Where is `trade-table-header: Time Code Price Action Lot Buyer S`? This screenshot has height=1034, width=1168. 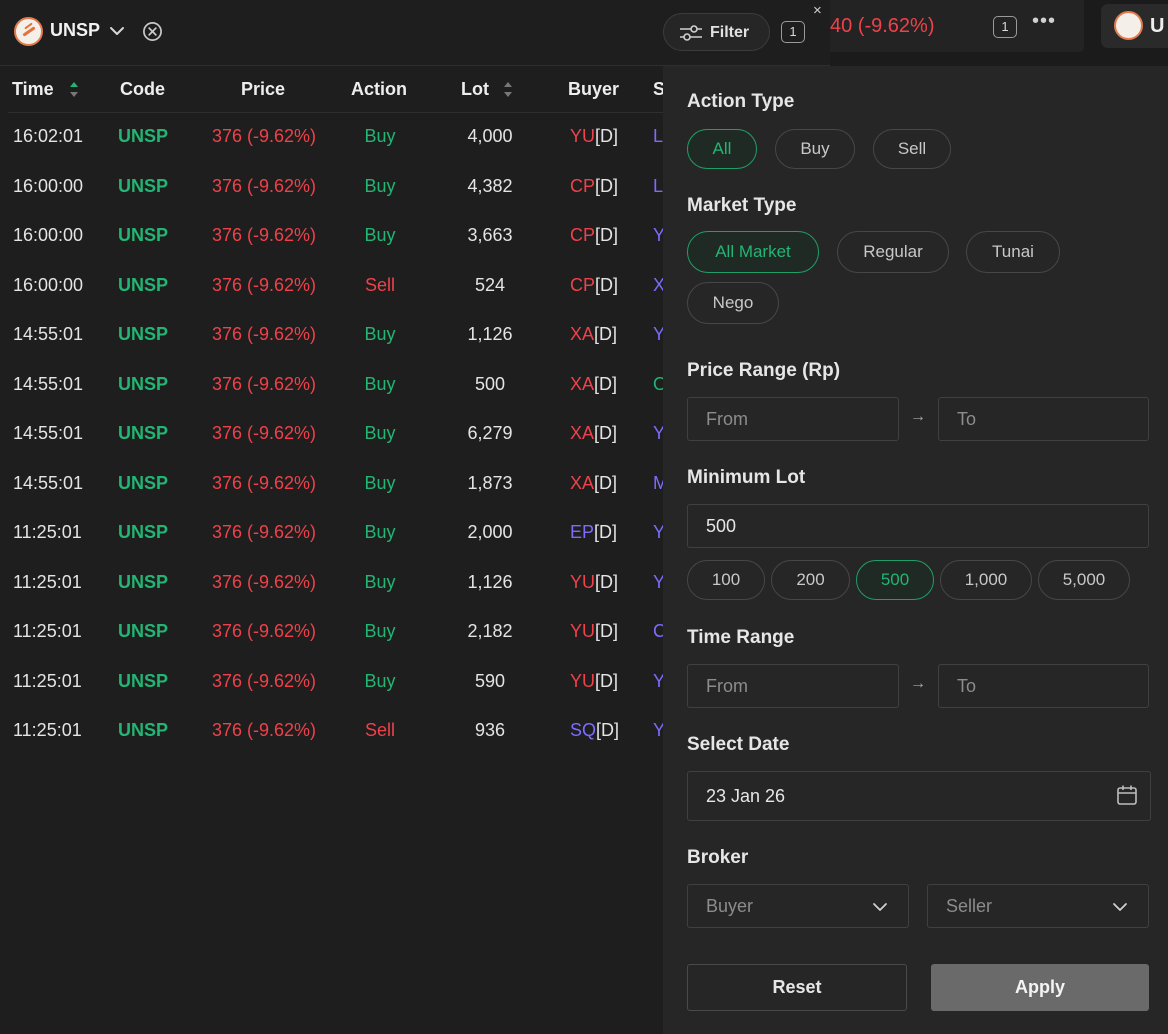
trade-table-header: Time Code Price Action Lot Buyer S is located at coordinates (338, 90).